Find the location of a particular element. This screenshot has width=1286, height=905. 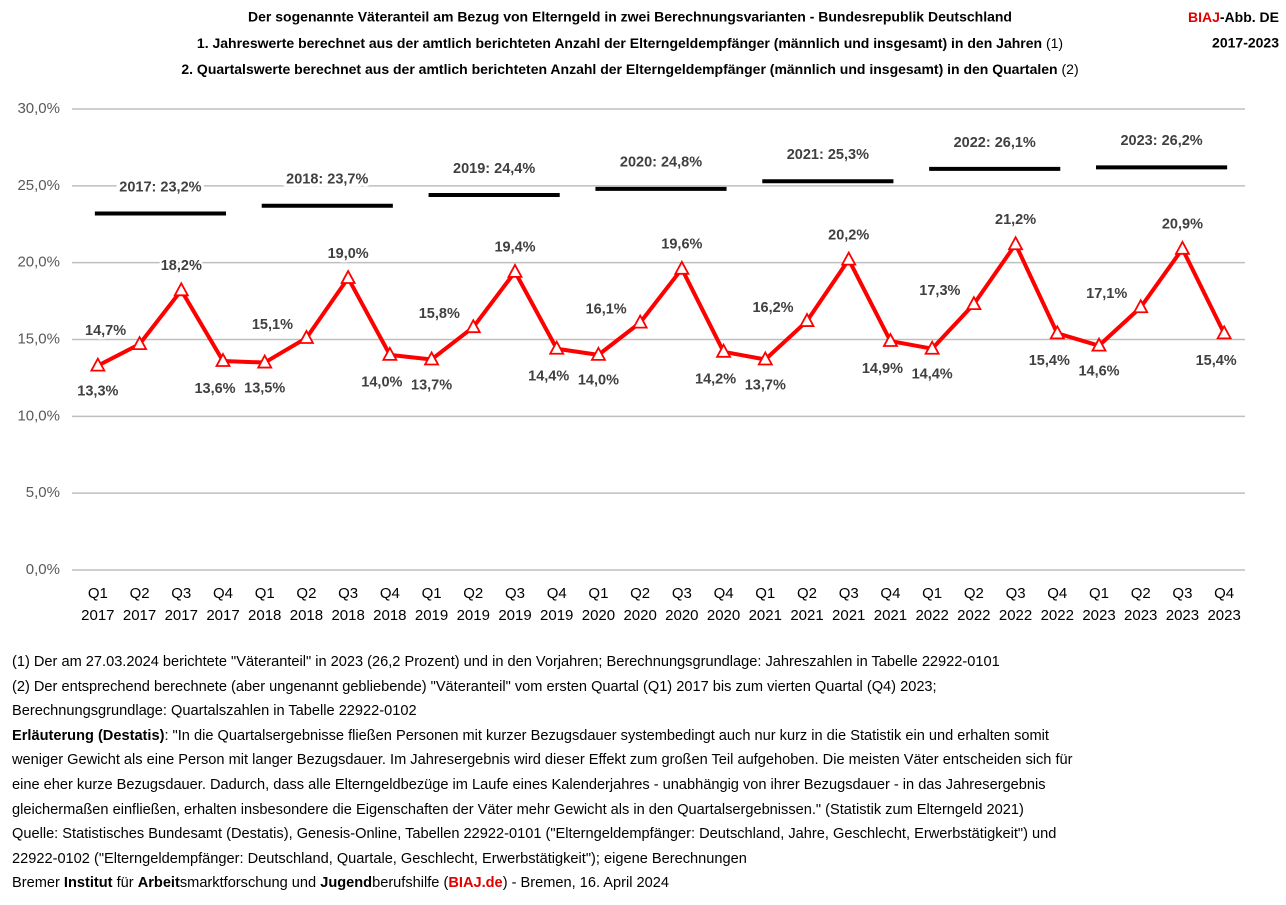

period: 2017-2023 is located at coordinates (1245, 43).